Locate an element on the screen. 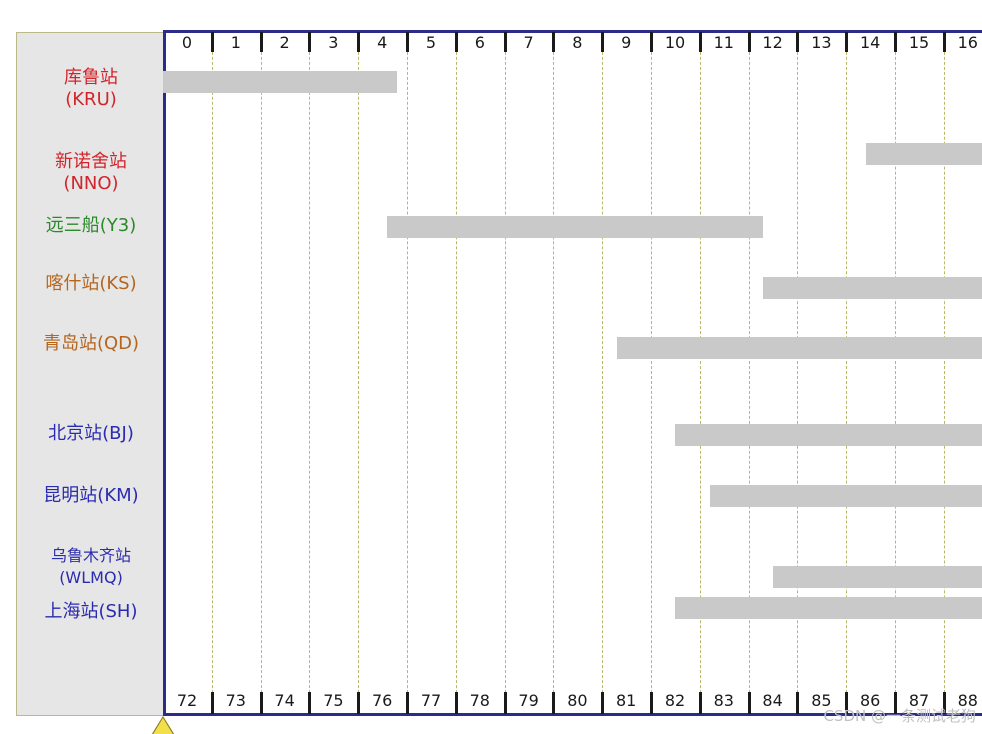 This screenshot has width=982, height=734. bottom-tick-label: 76 is located at coordinates (382, 700).